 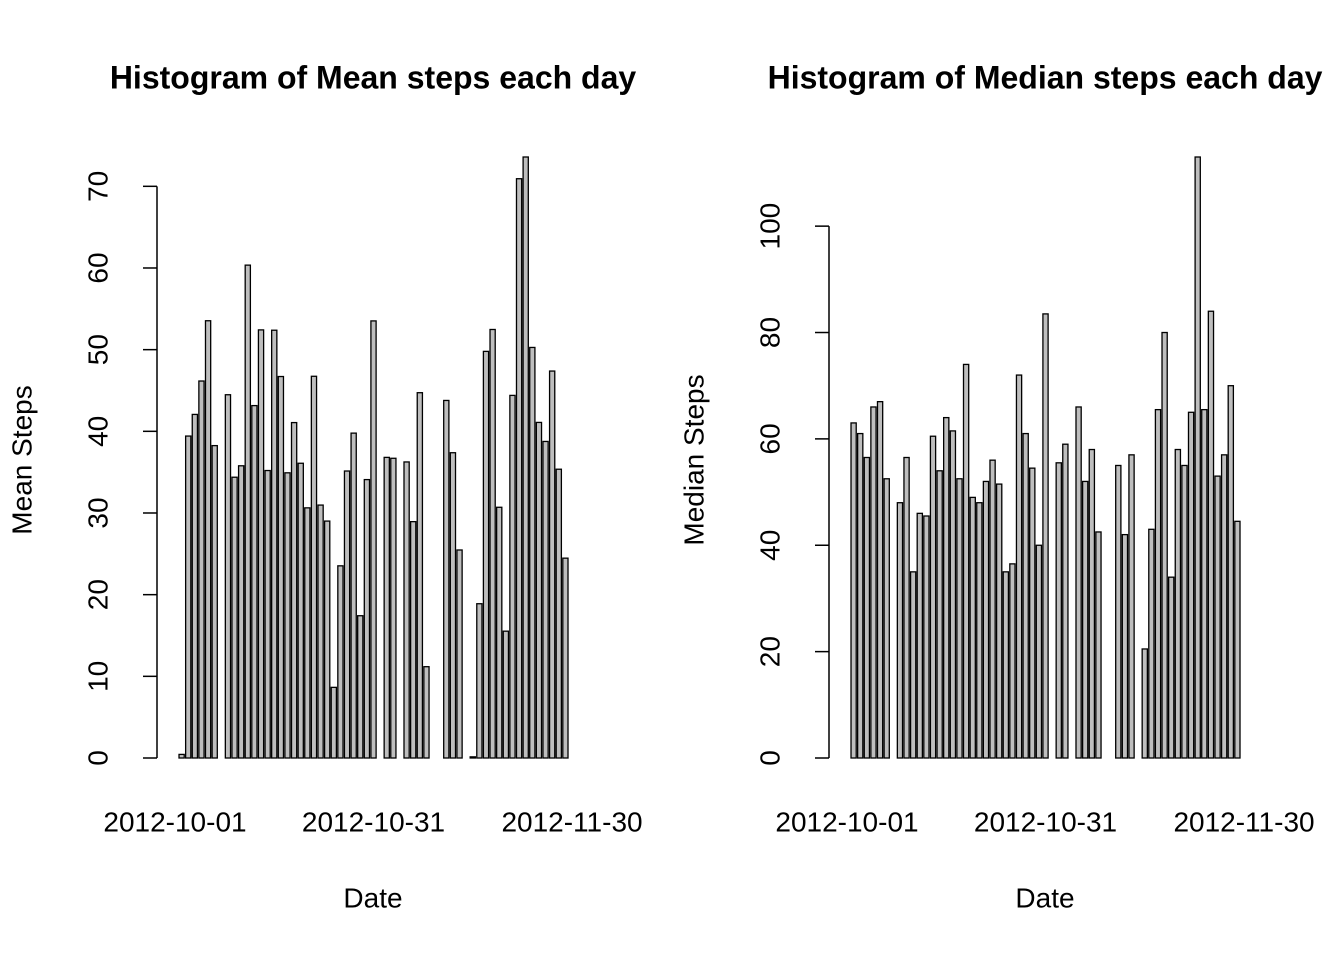 What do you see at coordinates (769, 545) in the screenshot?
I see `y-tick-label: 40` at bounding box center [769, 545].